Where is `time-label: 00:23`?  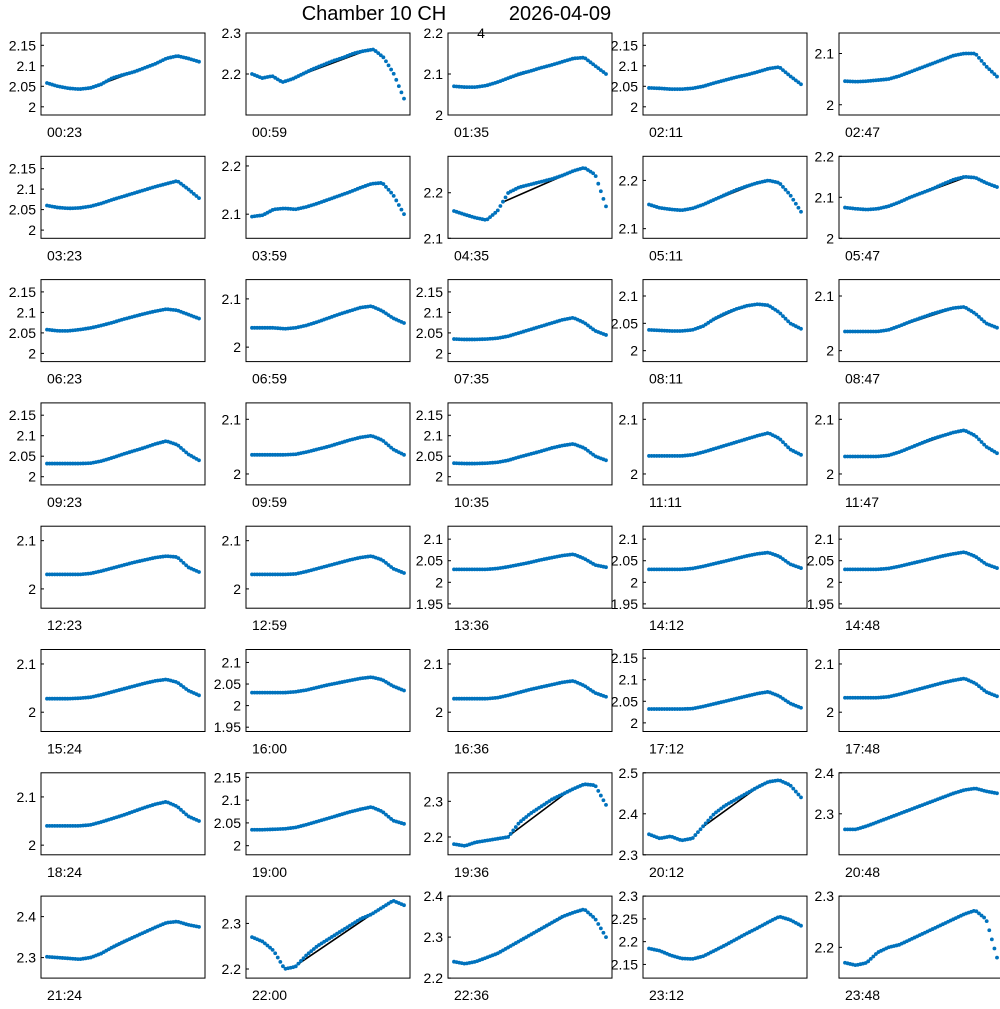 time-label: 00:23 is located at coordinates (64, 132).